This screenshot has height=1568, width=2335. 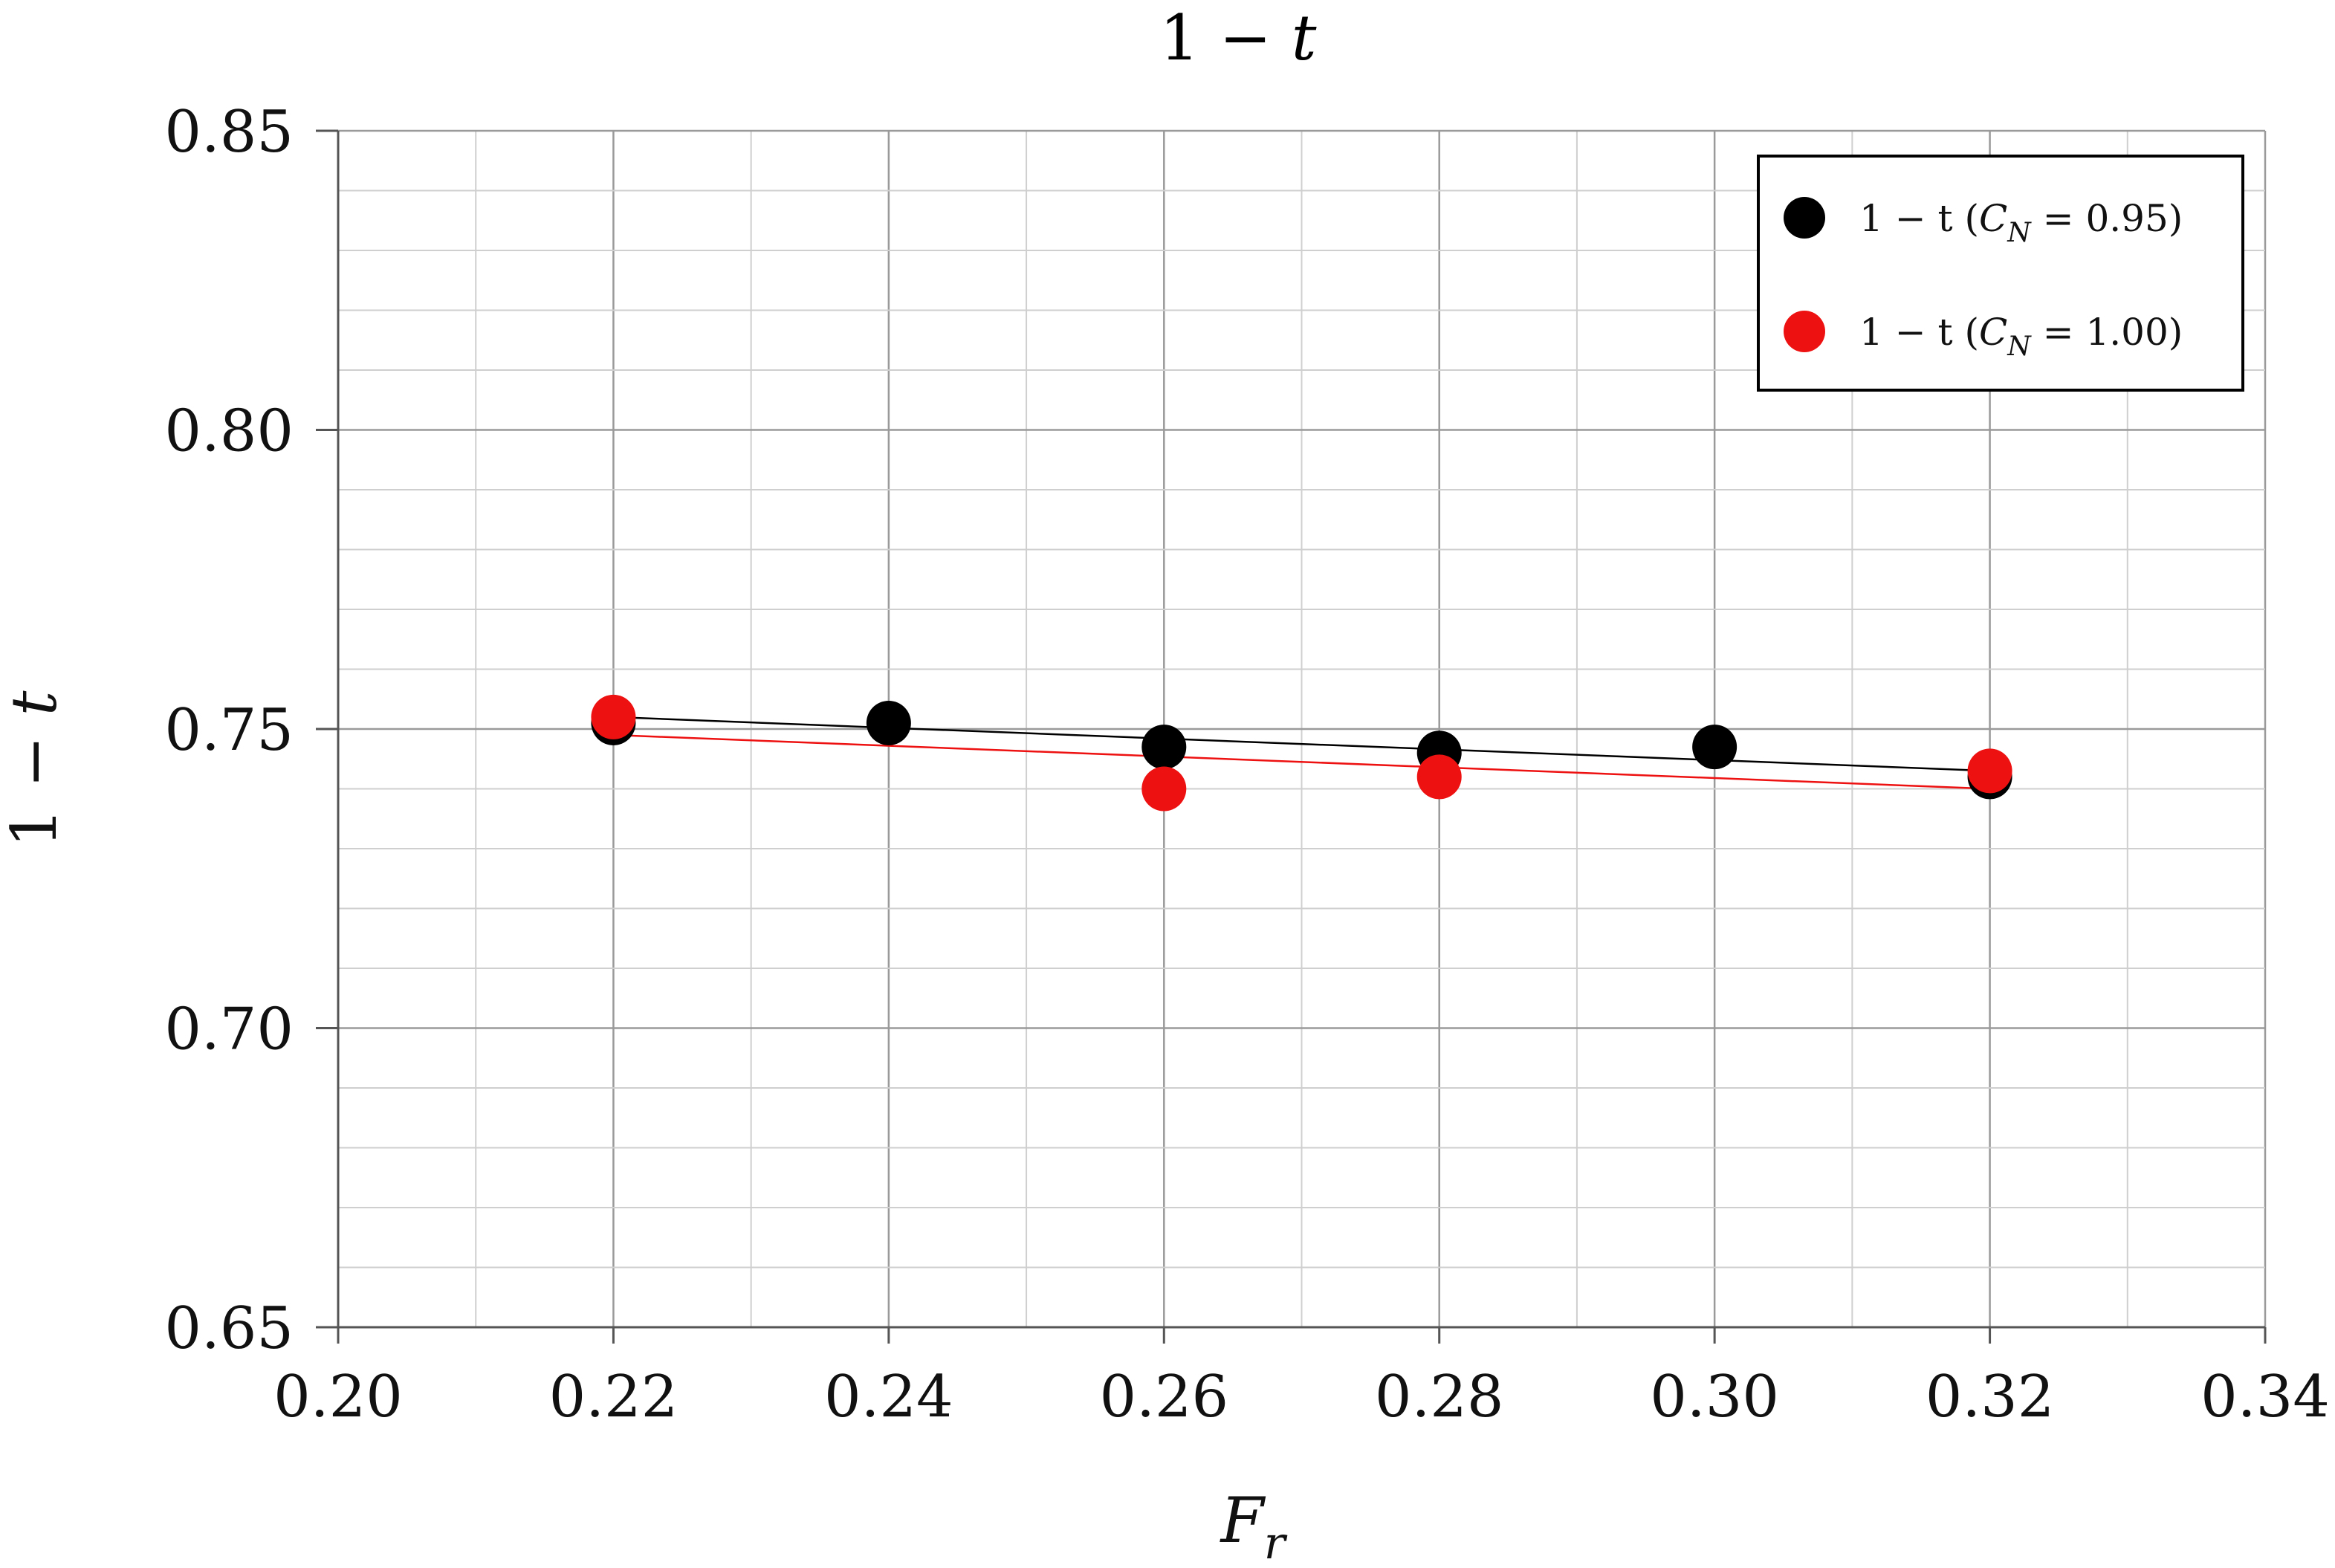 What do you see at coordinates (338, 1397) in the screenshot?
I see `x-tick-label: 0.20` at bounding box center [338, 1397].